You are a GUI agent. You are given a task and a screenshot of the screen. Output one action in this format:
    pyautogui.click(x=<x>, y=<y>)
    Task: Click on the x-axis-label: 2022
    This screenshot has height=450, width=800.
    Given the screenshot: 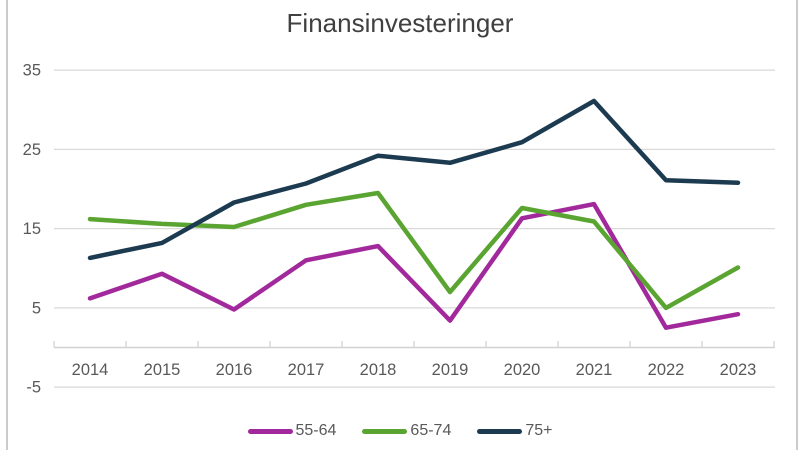 What is the action you would take?
    pyautogui.click(x=666, y=370)
    